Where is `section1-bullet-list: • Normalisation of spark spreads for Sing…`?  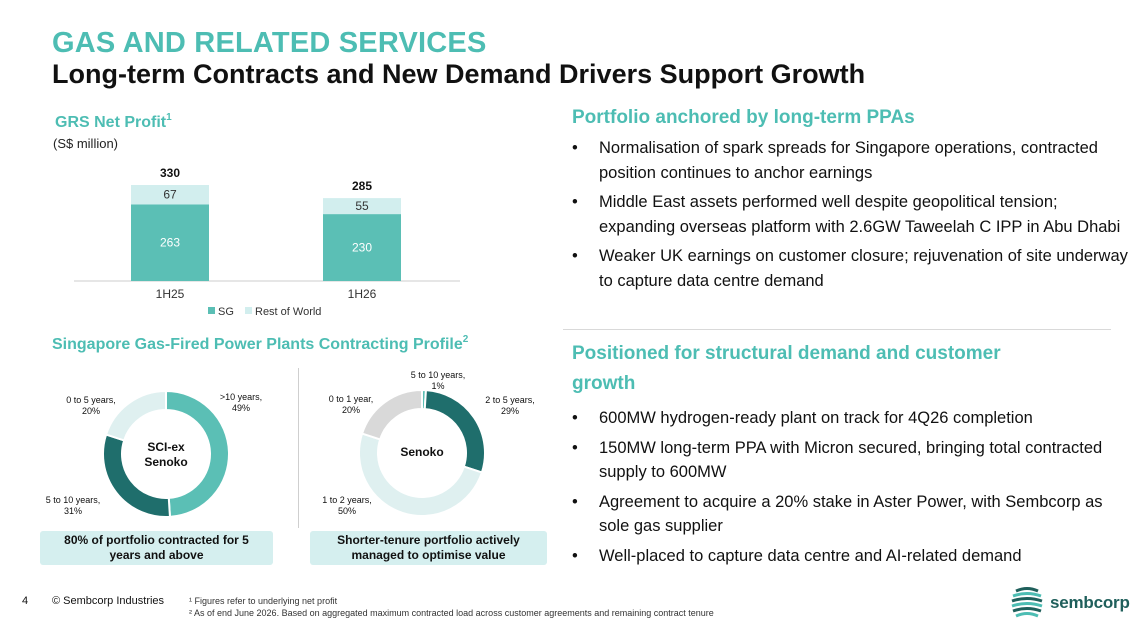
section1-bullet-list: • Normalisation of spark spreads for Sing… is located at coordinates (853, 217).